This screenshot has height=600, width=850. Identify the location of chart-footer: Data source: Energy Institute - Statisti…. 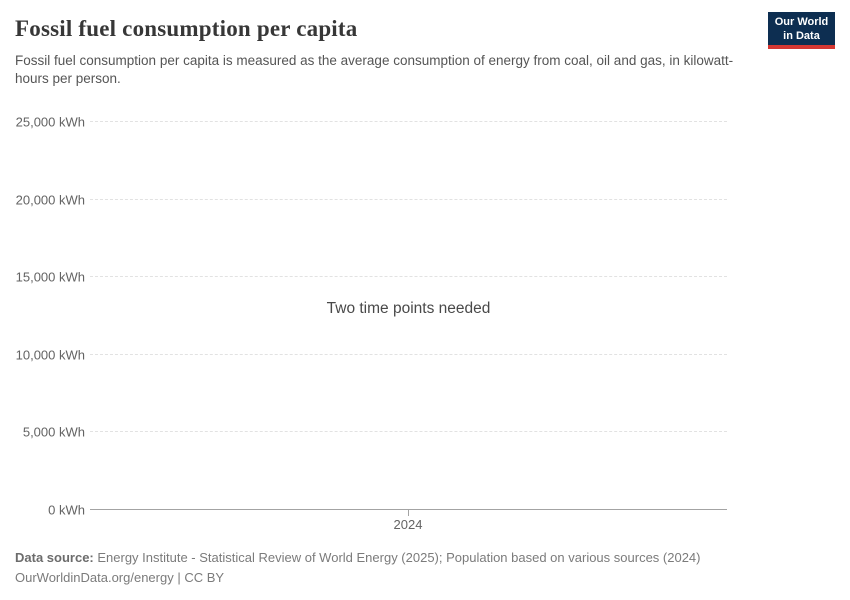
(357, 569).